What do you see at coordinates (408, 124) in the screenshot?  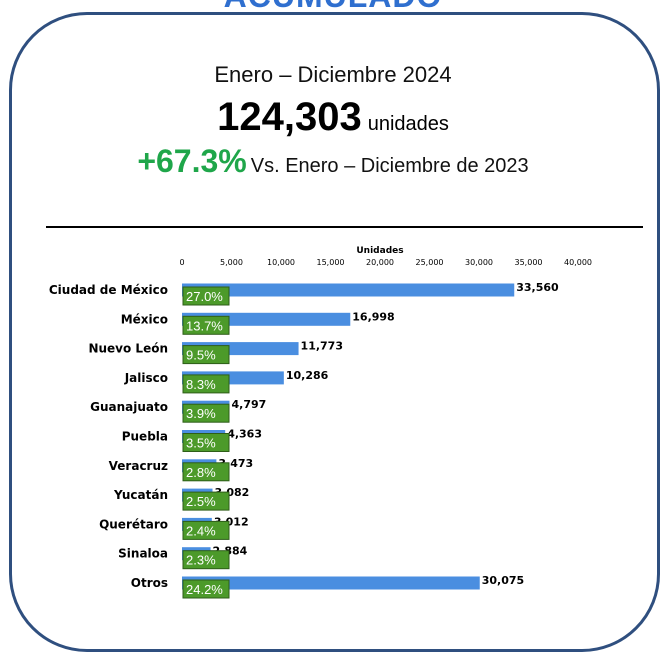 I see `total-unit: unidades` at bounding box center [408, 124].